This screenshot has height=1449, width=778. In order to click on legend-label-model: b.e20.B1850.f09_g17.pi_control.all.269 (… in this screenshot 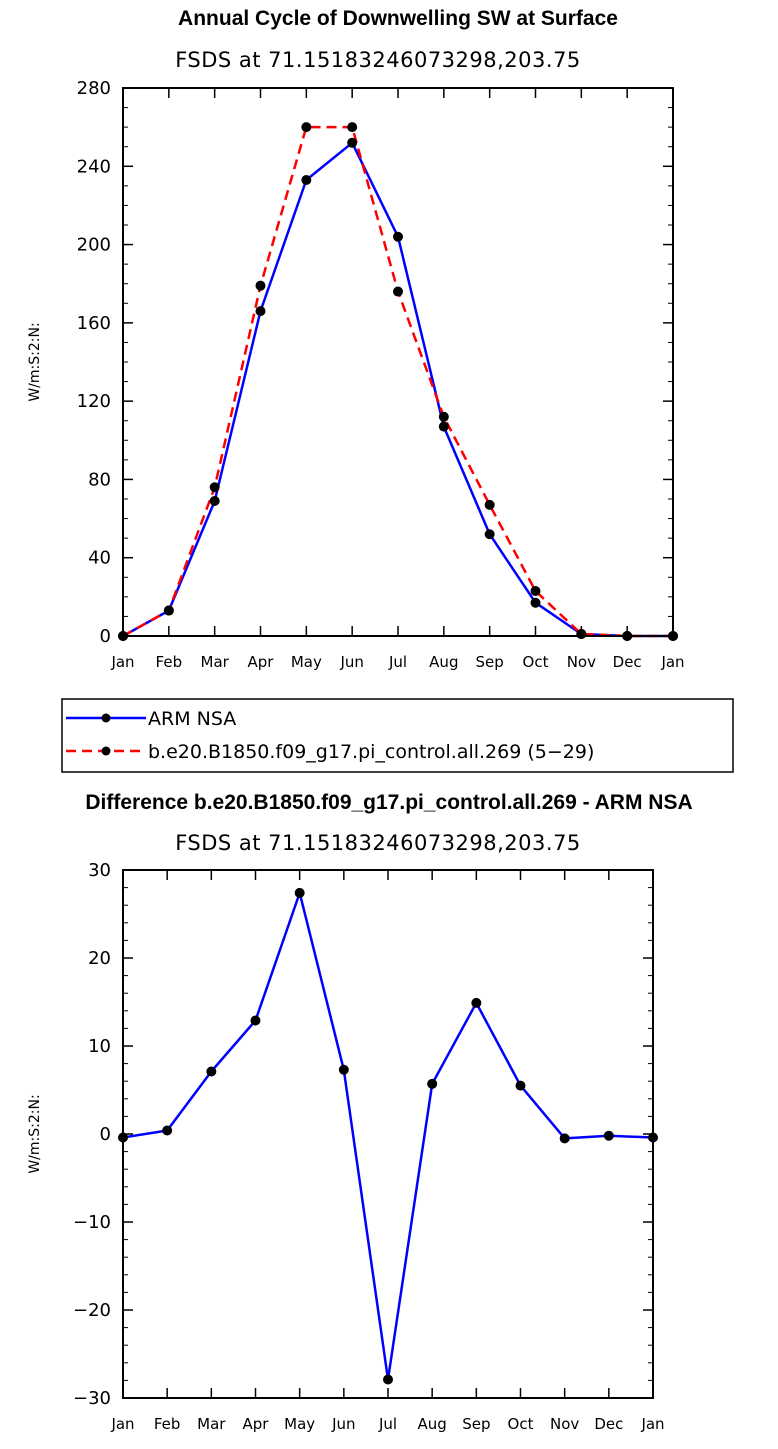, I will do `click(371, 752)`.